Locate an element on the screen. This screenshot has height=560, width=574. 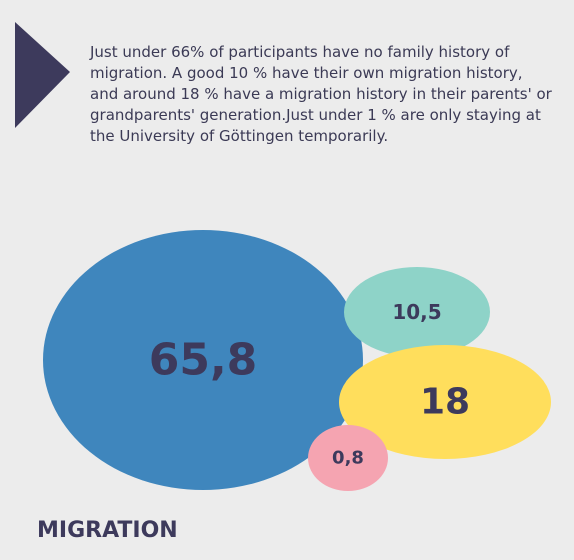
bubble-label: 0,8 is located at coordinates (348, 458).